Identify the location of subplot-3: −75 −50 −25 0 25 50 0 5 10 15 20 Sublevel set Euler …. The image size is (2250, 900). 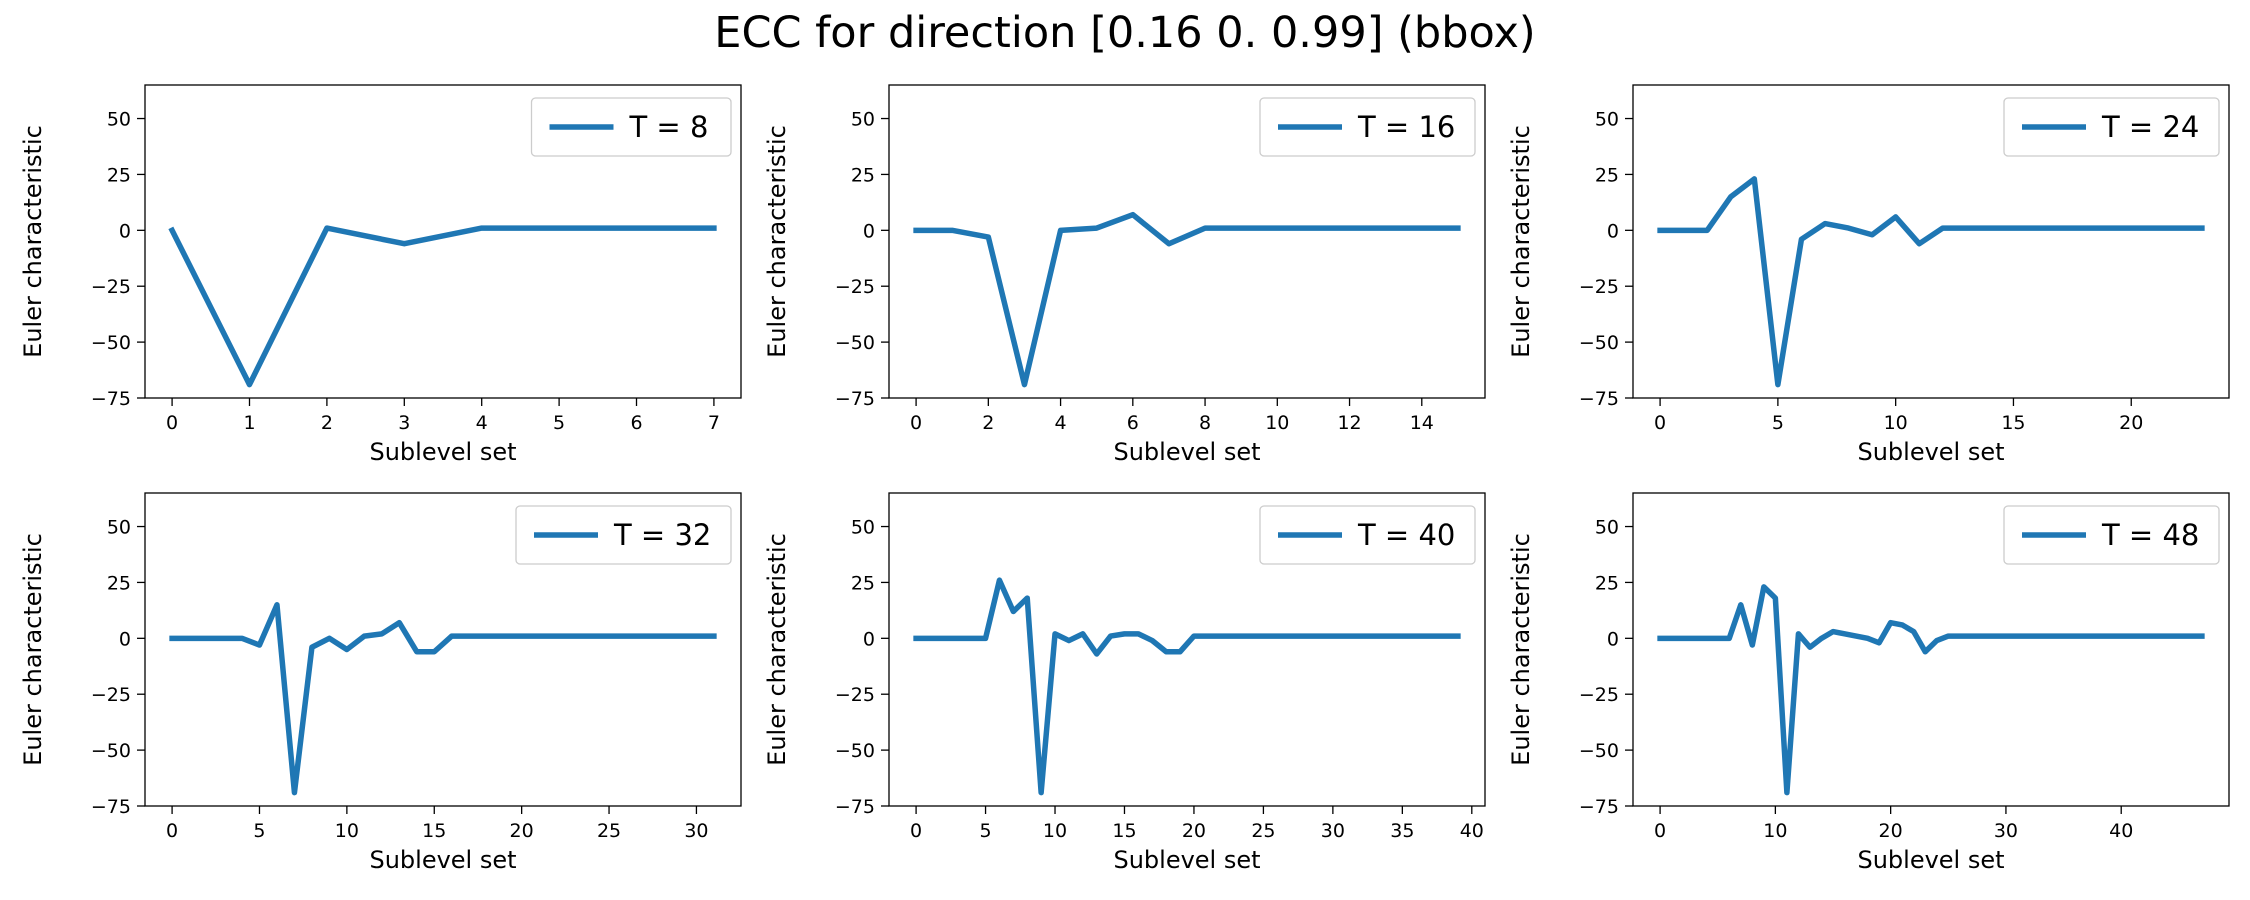
(1868, 275).